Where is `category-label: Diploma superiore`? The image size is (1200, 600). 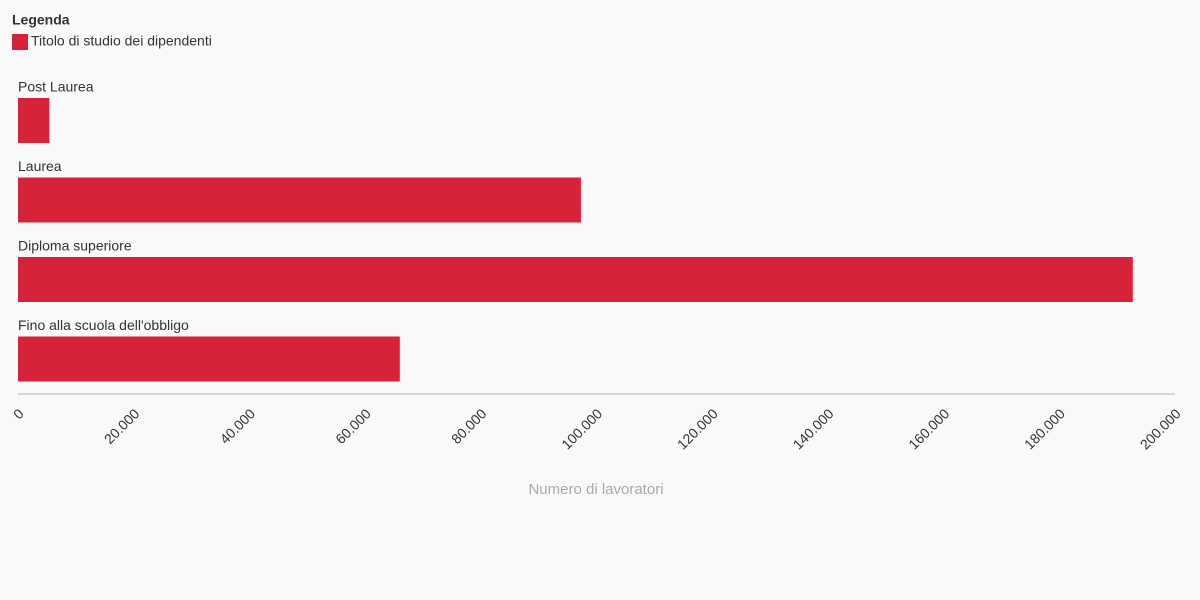 category-label: Diploma superiore is located at coordinates (75, 246).